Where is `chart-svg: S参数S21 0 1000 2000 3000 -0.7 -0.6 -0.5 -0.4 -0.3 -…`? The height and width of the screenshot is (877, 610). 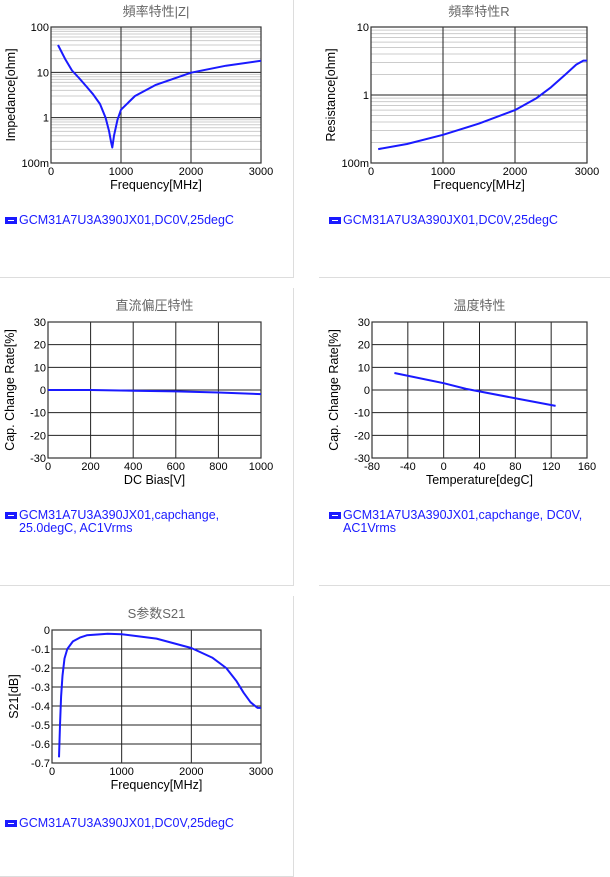 chart-svg: S参数S21 0 1000 2000 3000 -0.7 -0.6 -0.5 -0.4 -0.3 -… is located at coordinates (140, 699).